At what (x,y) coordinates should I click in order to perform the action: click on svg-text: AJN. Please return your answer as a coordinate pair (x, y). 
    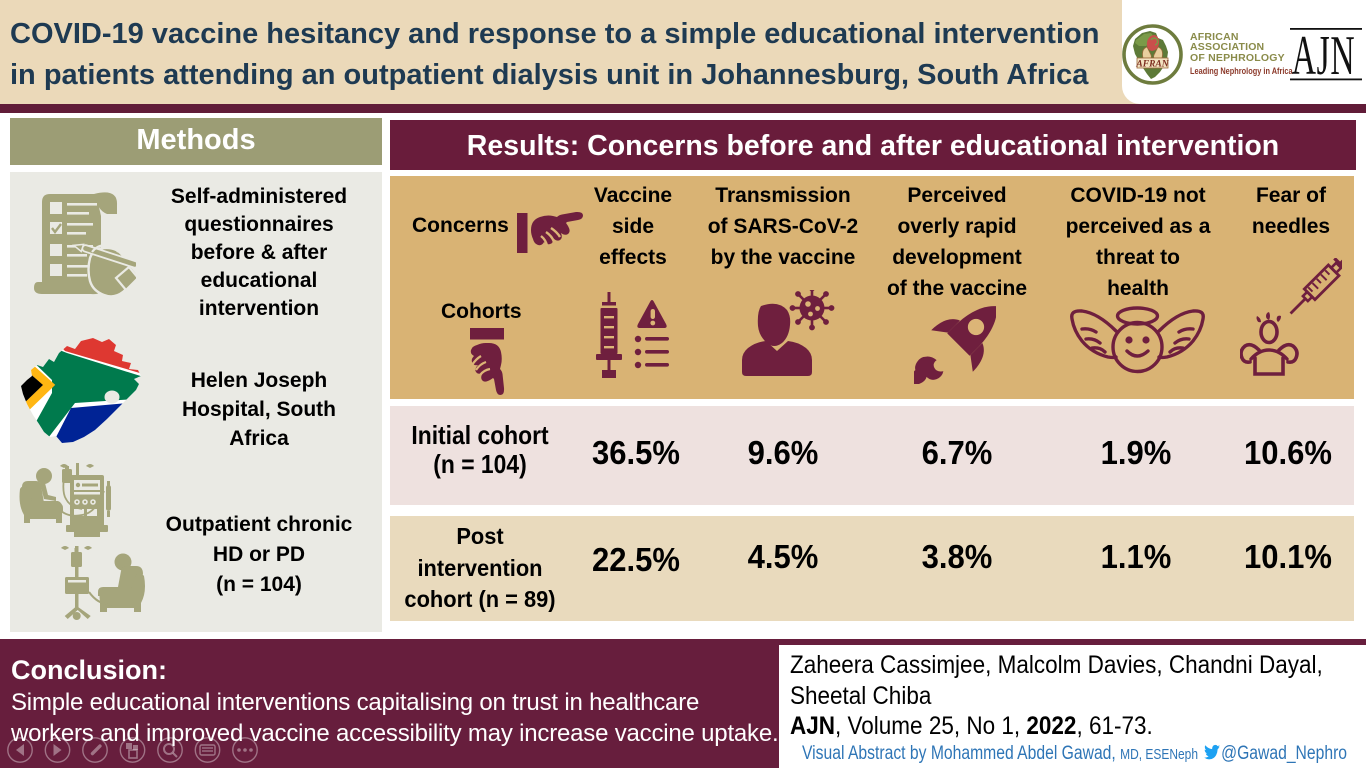
    Looking at the image, I should click on (1323, 55).